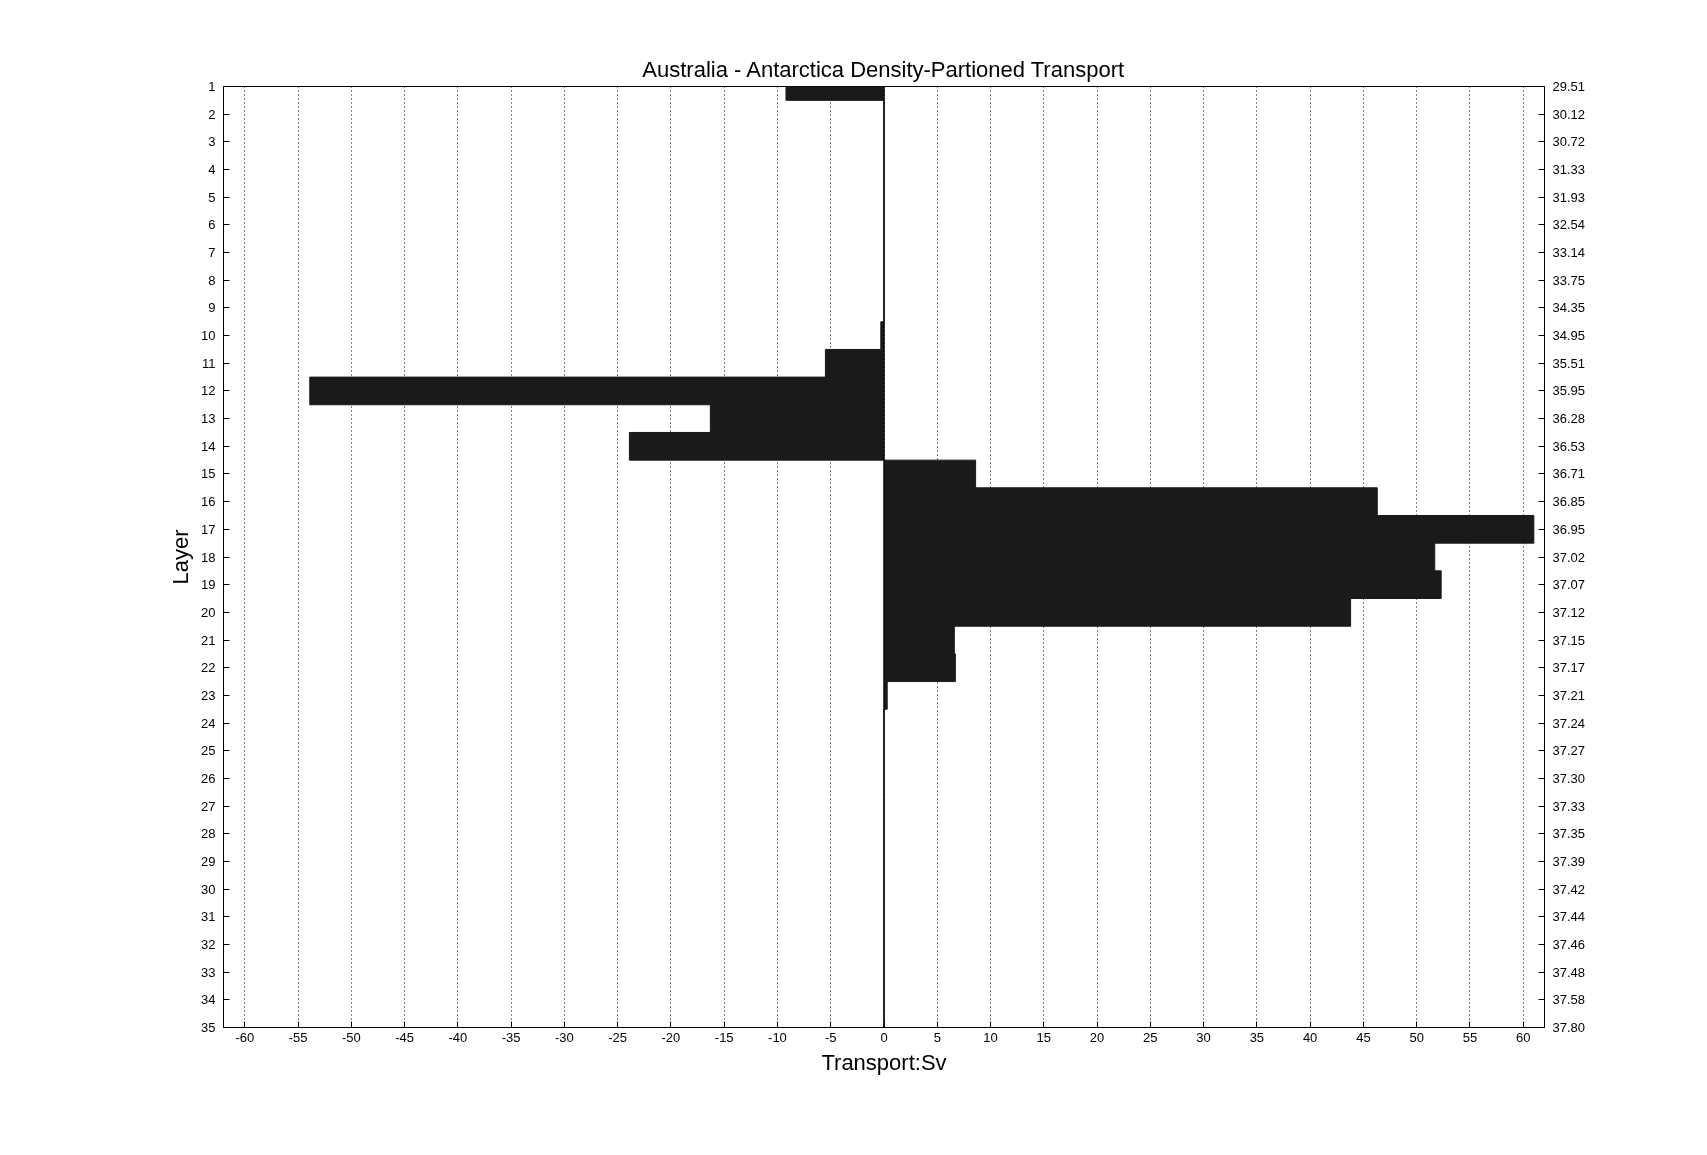 The image size is (1707, 1155). Describe the element at coordinates (1150, 1037) in the screenshot. I see `x-tick-label: 25` at that location.